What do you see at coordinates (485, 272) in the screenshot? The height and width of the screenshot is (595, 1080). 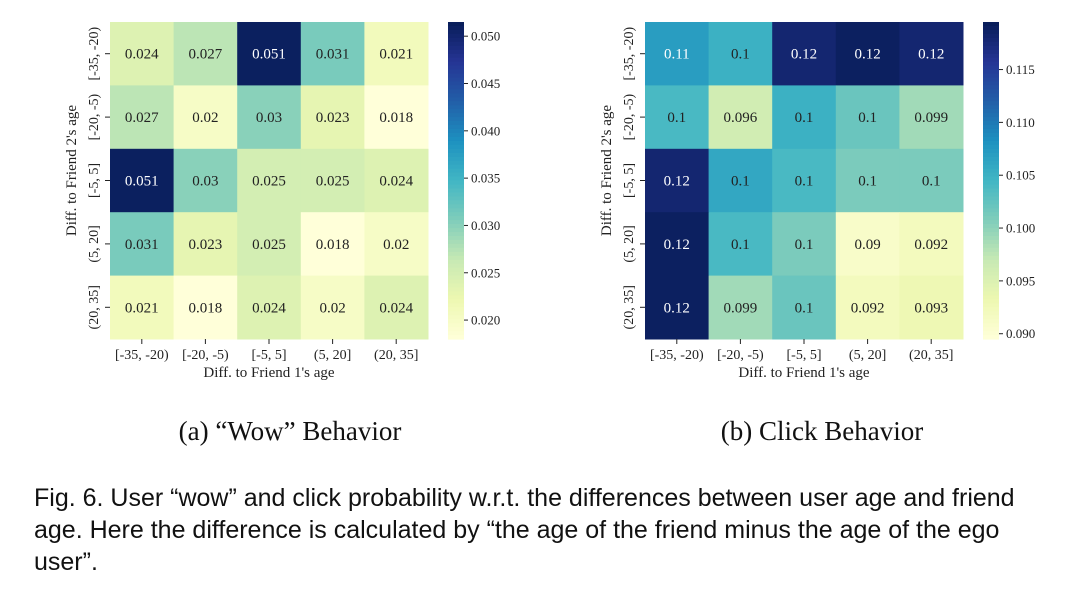 I see `colorbar-tick-label: 0.025` at bounding box center [485, 272].